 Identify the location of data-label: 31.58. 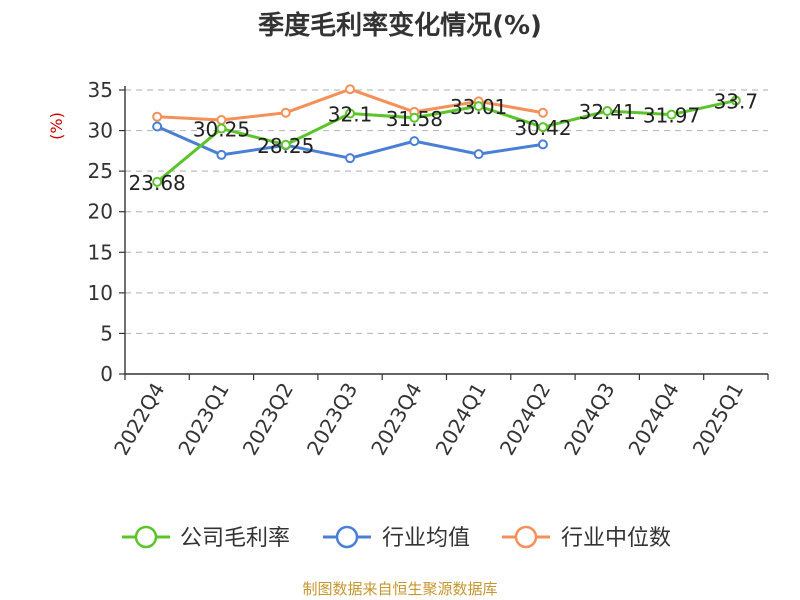
(414, 119).